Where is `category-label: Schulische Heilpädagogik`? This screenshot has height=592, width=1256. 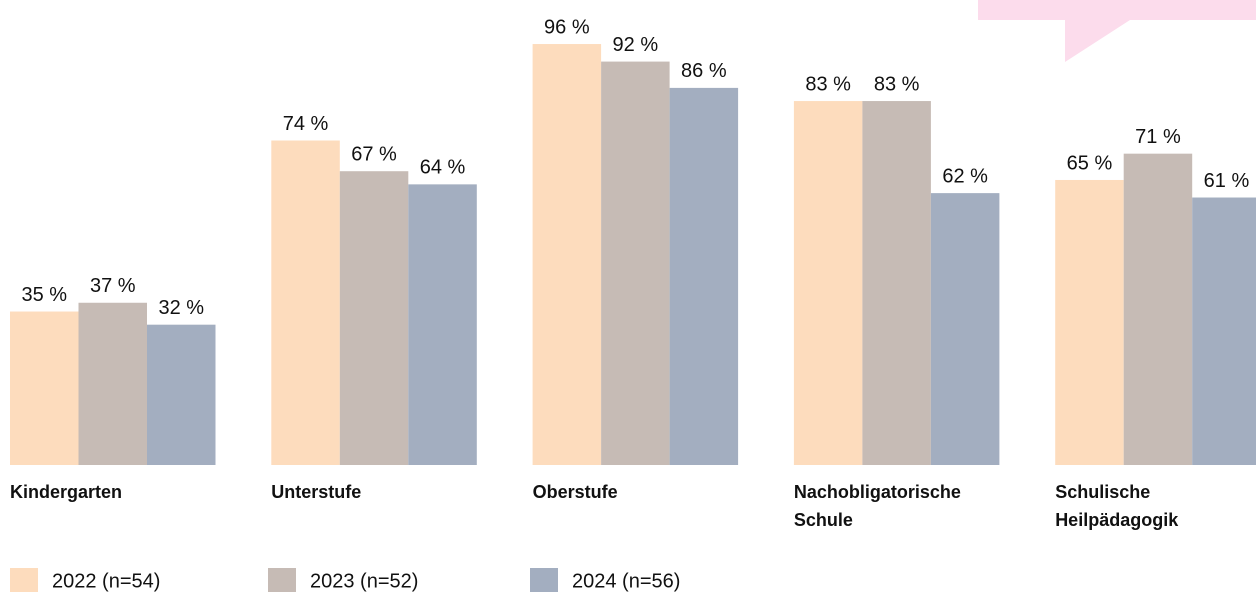 category-label: Schulische Heilpädagogik is located at coordinates (1117, 506).